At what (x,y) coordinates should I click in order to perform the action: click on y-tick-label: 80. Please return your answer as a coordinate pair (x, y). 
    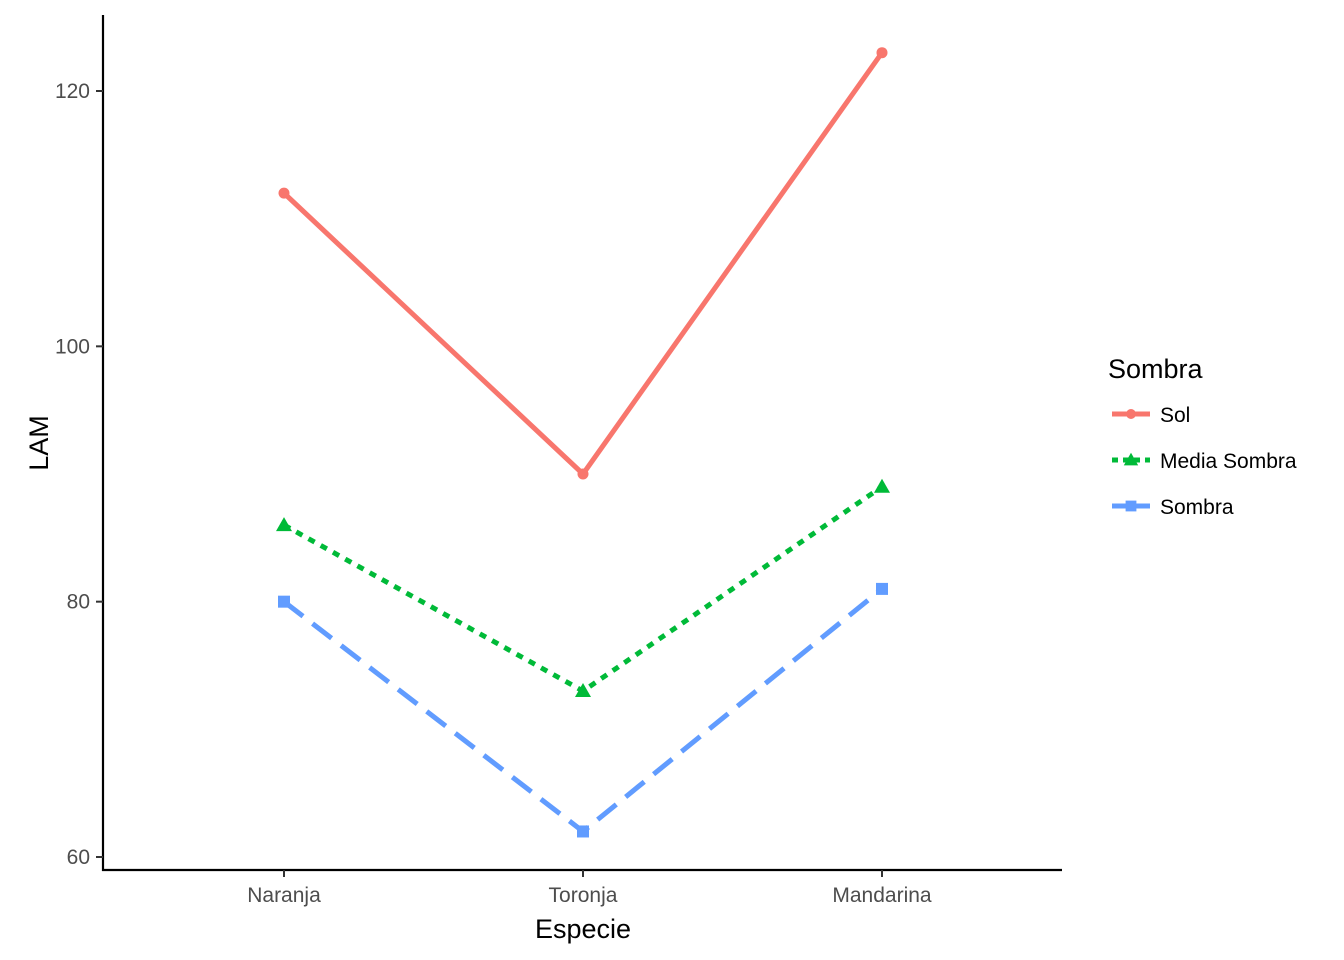
    Looking at the image, I should click on (78, 602).